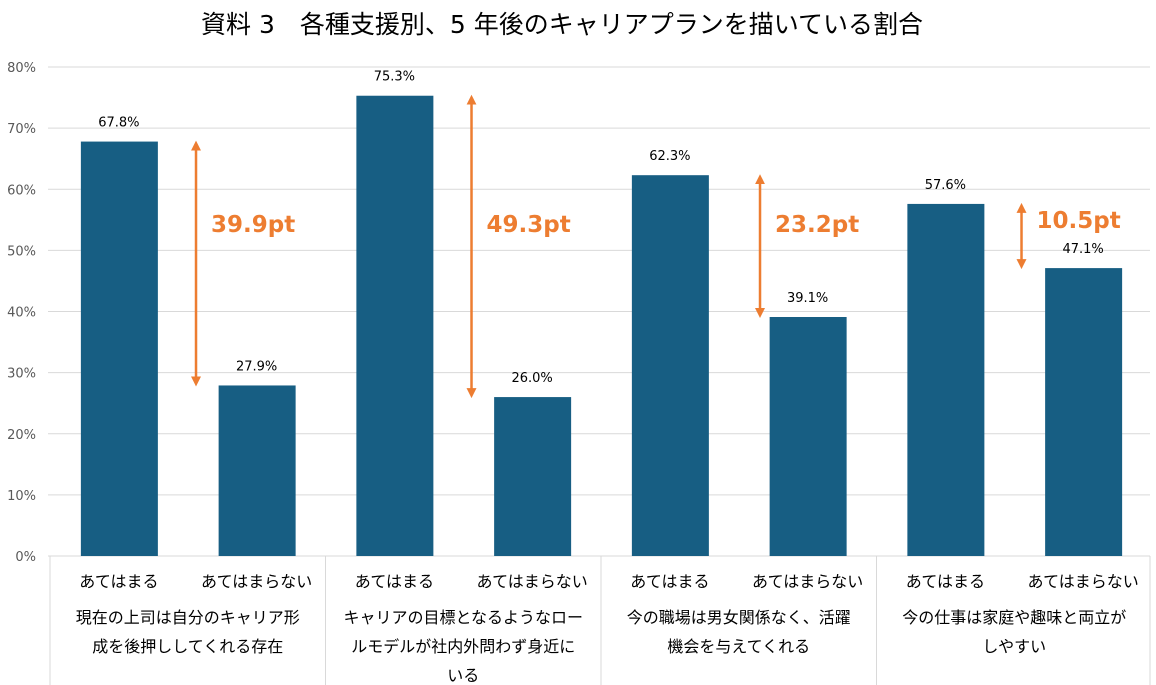  I want to click on difference-label: 10.5pt, so click(1079, 221).